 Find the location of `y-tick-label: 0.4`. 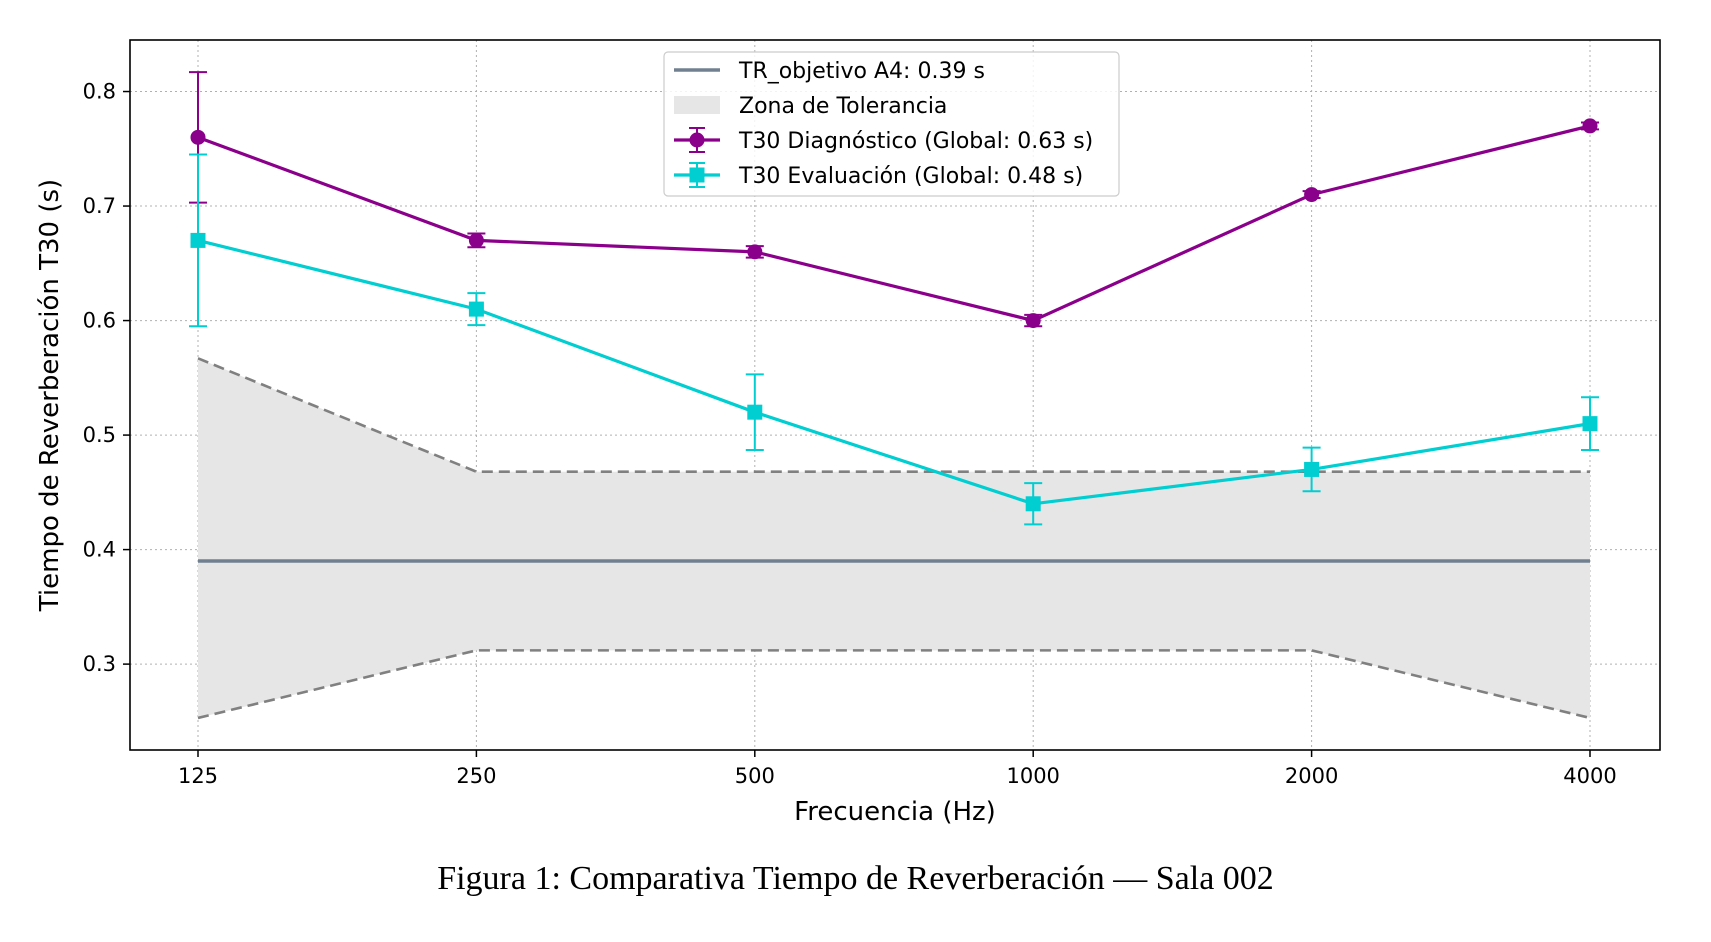

y-tick-label: 0.4 is located at coordinates (99, 550).